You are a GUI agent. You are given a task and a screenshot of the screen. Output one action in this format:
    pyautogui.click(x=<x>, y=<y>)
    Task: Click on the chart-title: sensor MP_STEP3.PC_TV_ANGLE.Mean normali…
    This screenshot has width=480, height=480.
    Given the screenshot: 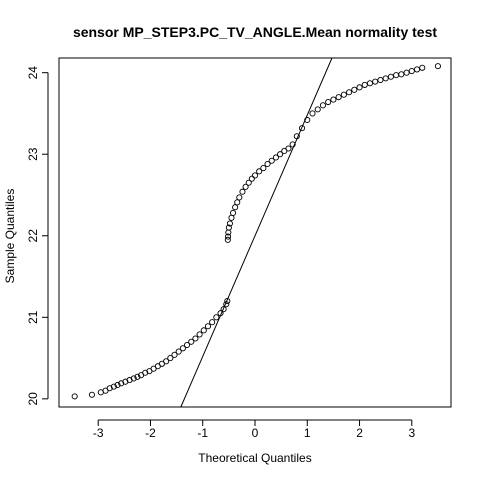 What is the action you would take?
    pyautogui.click(x=255, y=32)
    